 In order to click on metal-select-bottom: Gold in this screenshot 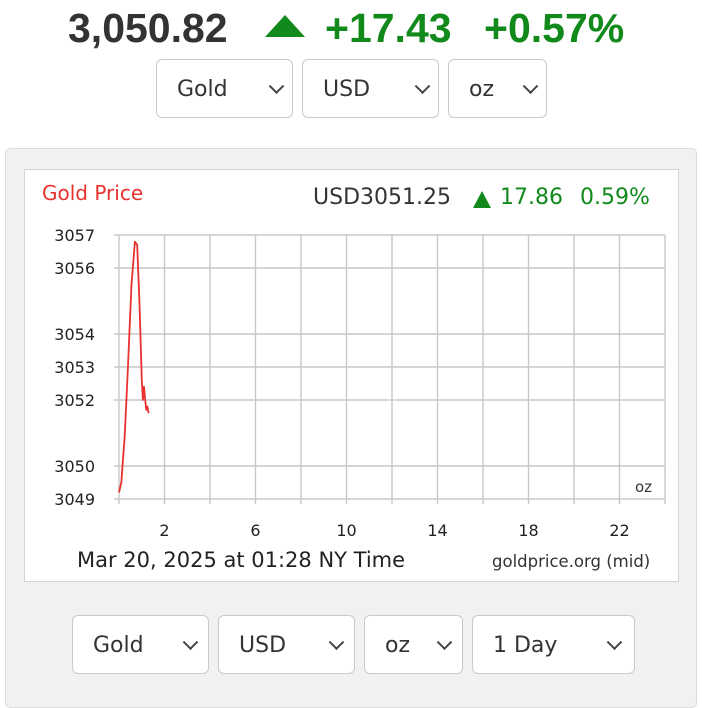, I will do `click(140, 644)`.